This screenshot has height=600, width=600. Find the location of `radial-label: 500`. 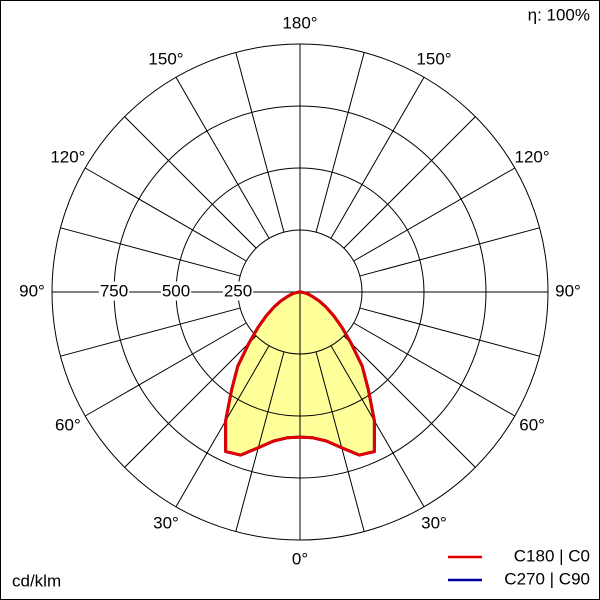

radial-label: 500 is located at coordinates (176, 290).